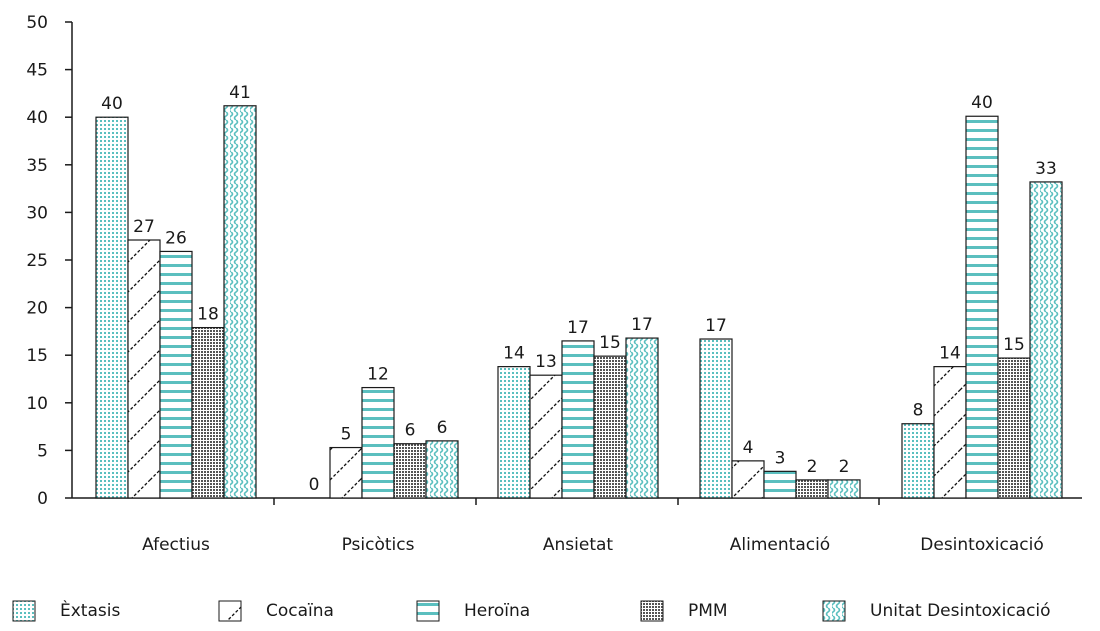 The image size is (1100, 631). What do you see at coordinates (578, 545) in the screenshot?
I see `x-category-label: Ansietat` at bounding box center [578, 545].